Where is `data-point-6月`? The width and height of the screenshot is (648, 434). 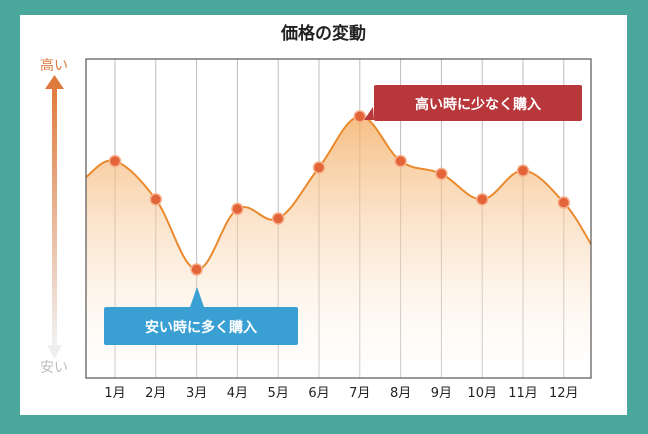
data-point-6月 is located at coordinates (319, 167).